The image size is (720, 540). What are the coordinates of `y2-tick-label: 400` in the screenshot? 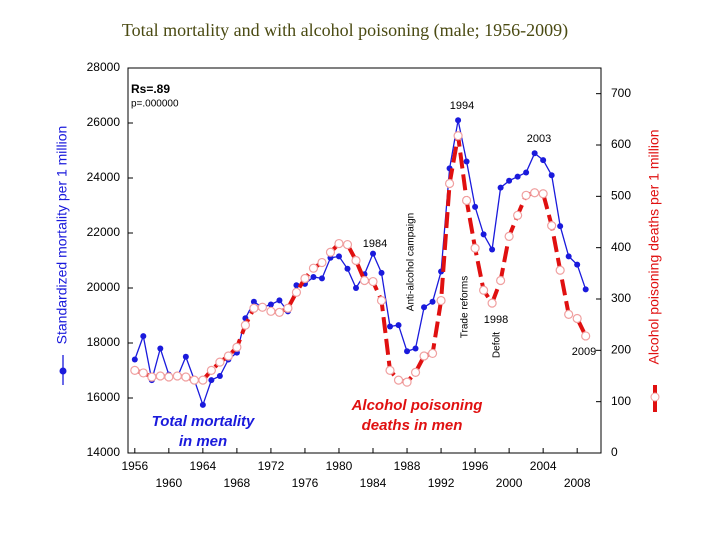 It's located at (621, 247).